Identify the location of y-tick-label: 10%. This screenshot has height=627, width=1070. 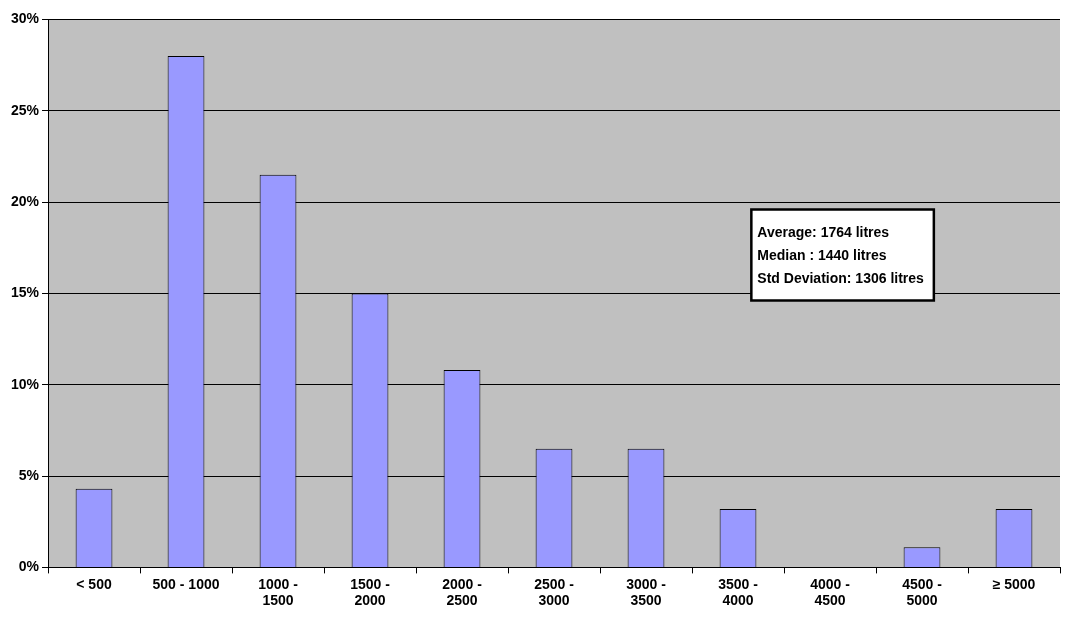
(25, 383).